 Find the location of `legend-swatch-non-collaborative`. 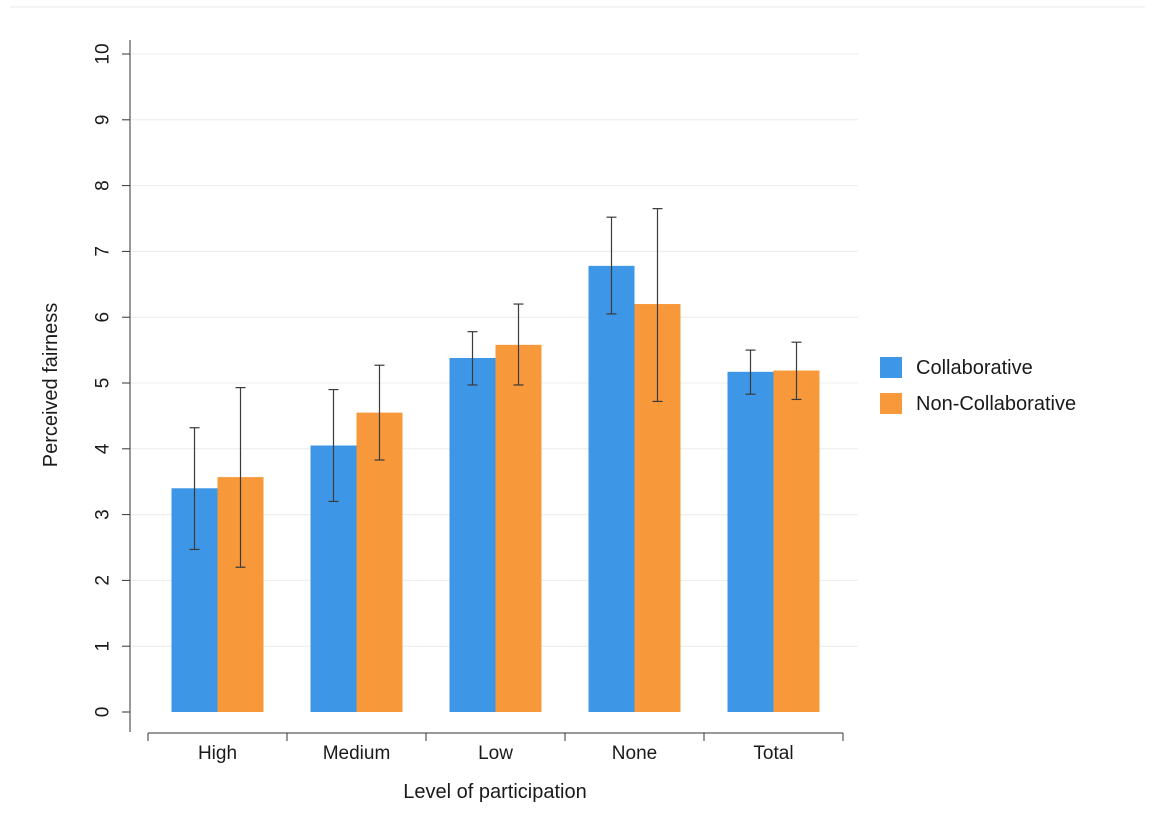

legend-swatch-non-collaborative is located at coordinates (891, 403).